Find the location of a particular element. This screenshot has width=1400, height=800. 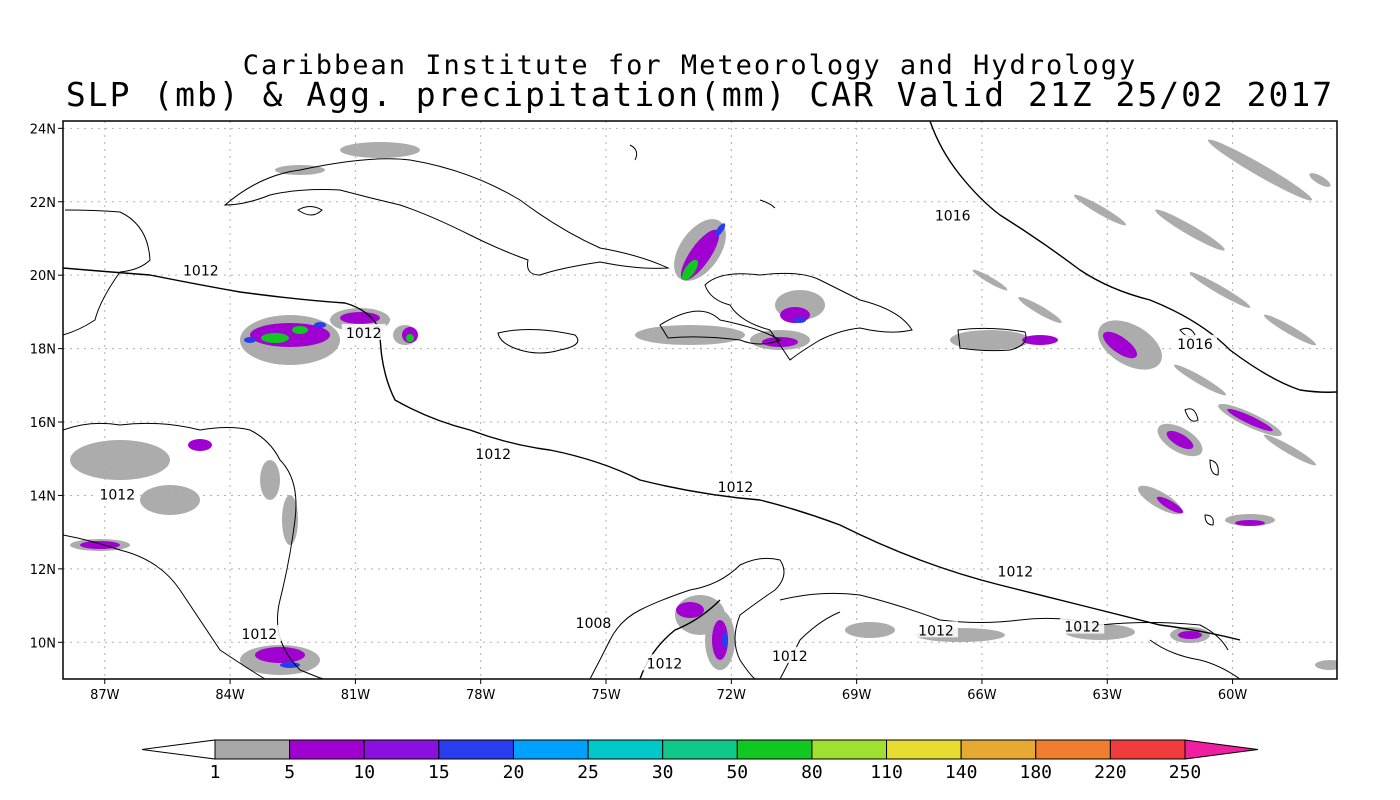

lon-label: 87W is located at coordinates (105, 695).